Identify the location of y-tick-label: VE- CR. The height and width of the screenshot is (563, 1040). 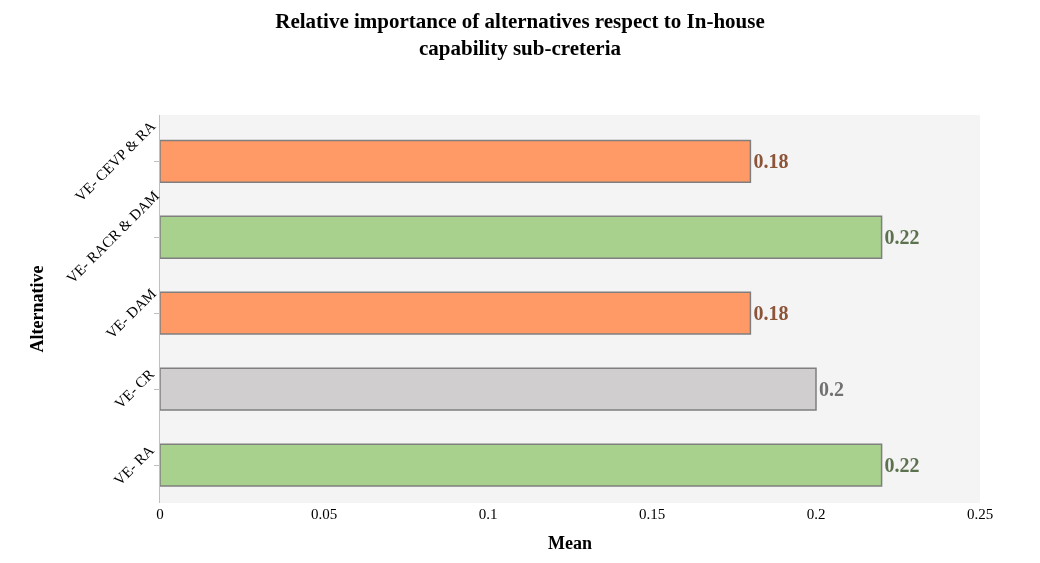
(134, 388).